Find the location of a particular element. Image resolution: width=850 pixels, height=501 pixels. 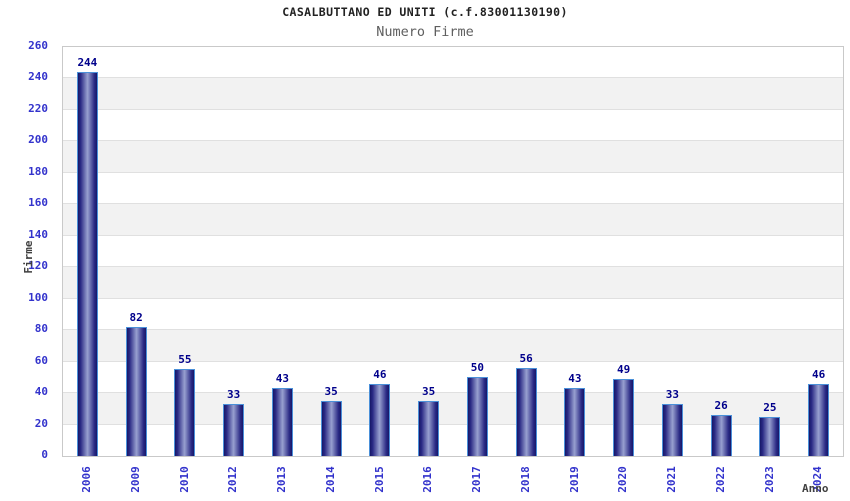

x-tick-label: 2010 is located at coordinates (184, 479).